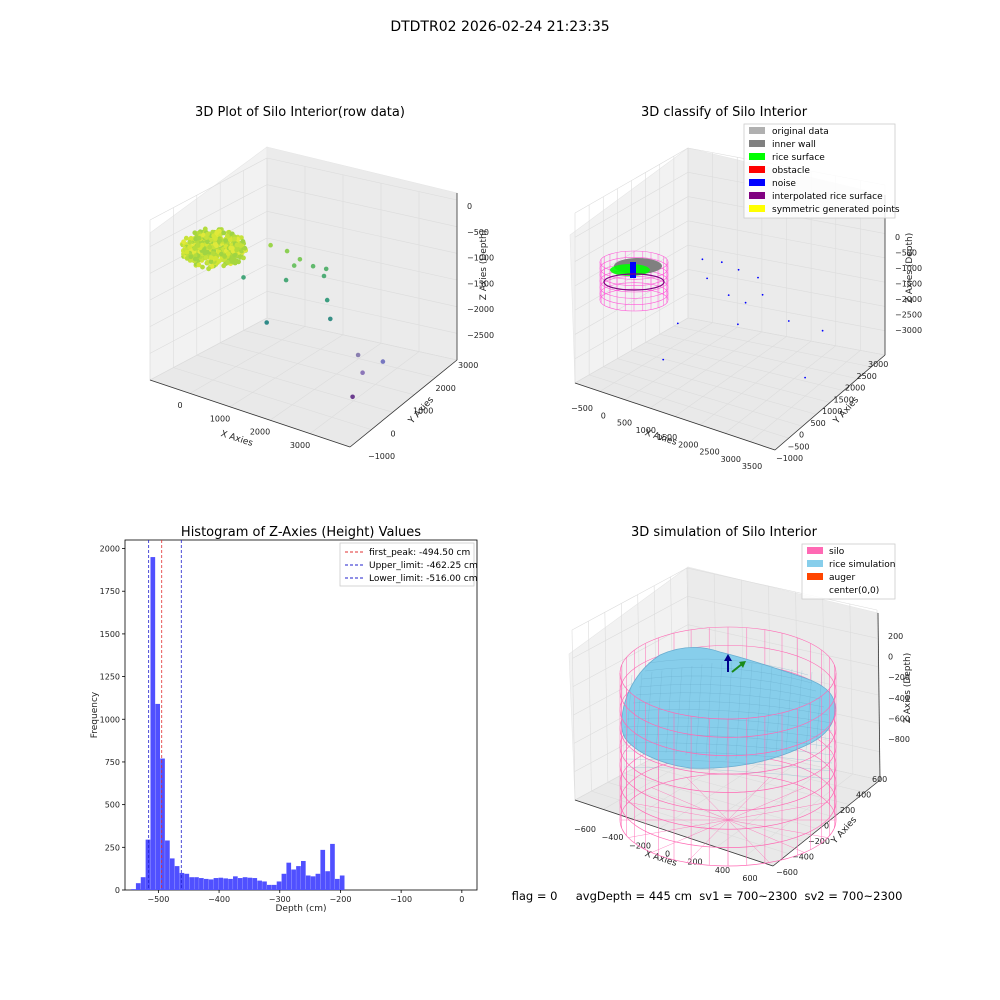 The width and height of the screenshot is (1000, 1000). What do you see at coordinates (305, 897) in the screenshot?
I see `histogram-x-ticks: −500 −400 −300 −200 −100 0` at bounding box center [305, 897].